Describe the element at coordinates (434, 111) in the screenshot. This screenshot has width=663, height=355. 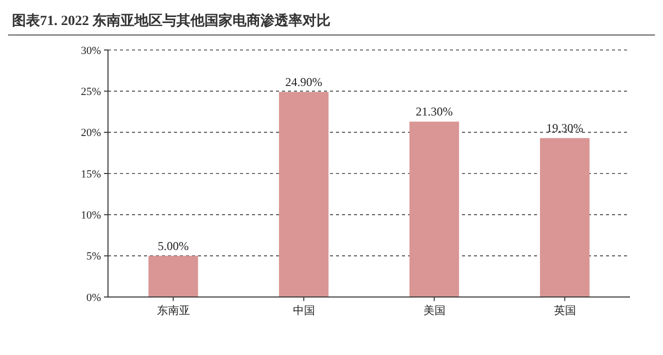
I see `data-label: 21.30%` at that location.